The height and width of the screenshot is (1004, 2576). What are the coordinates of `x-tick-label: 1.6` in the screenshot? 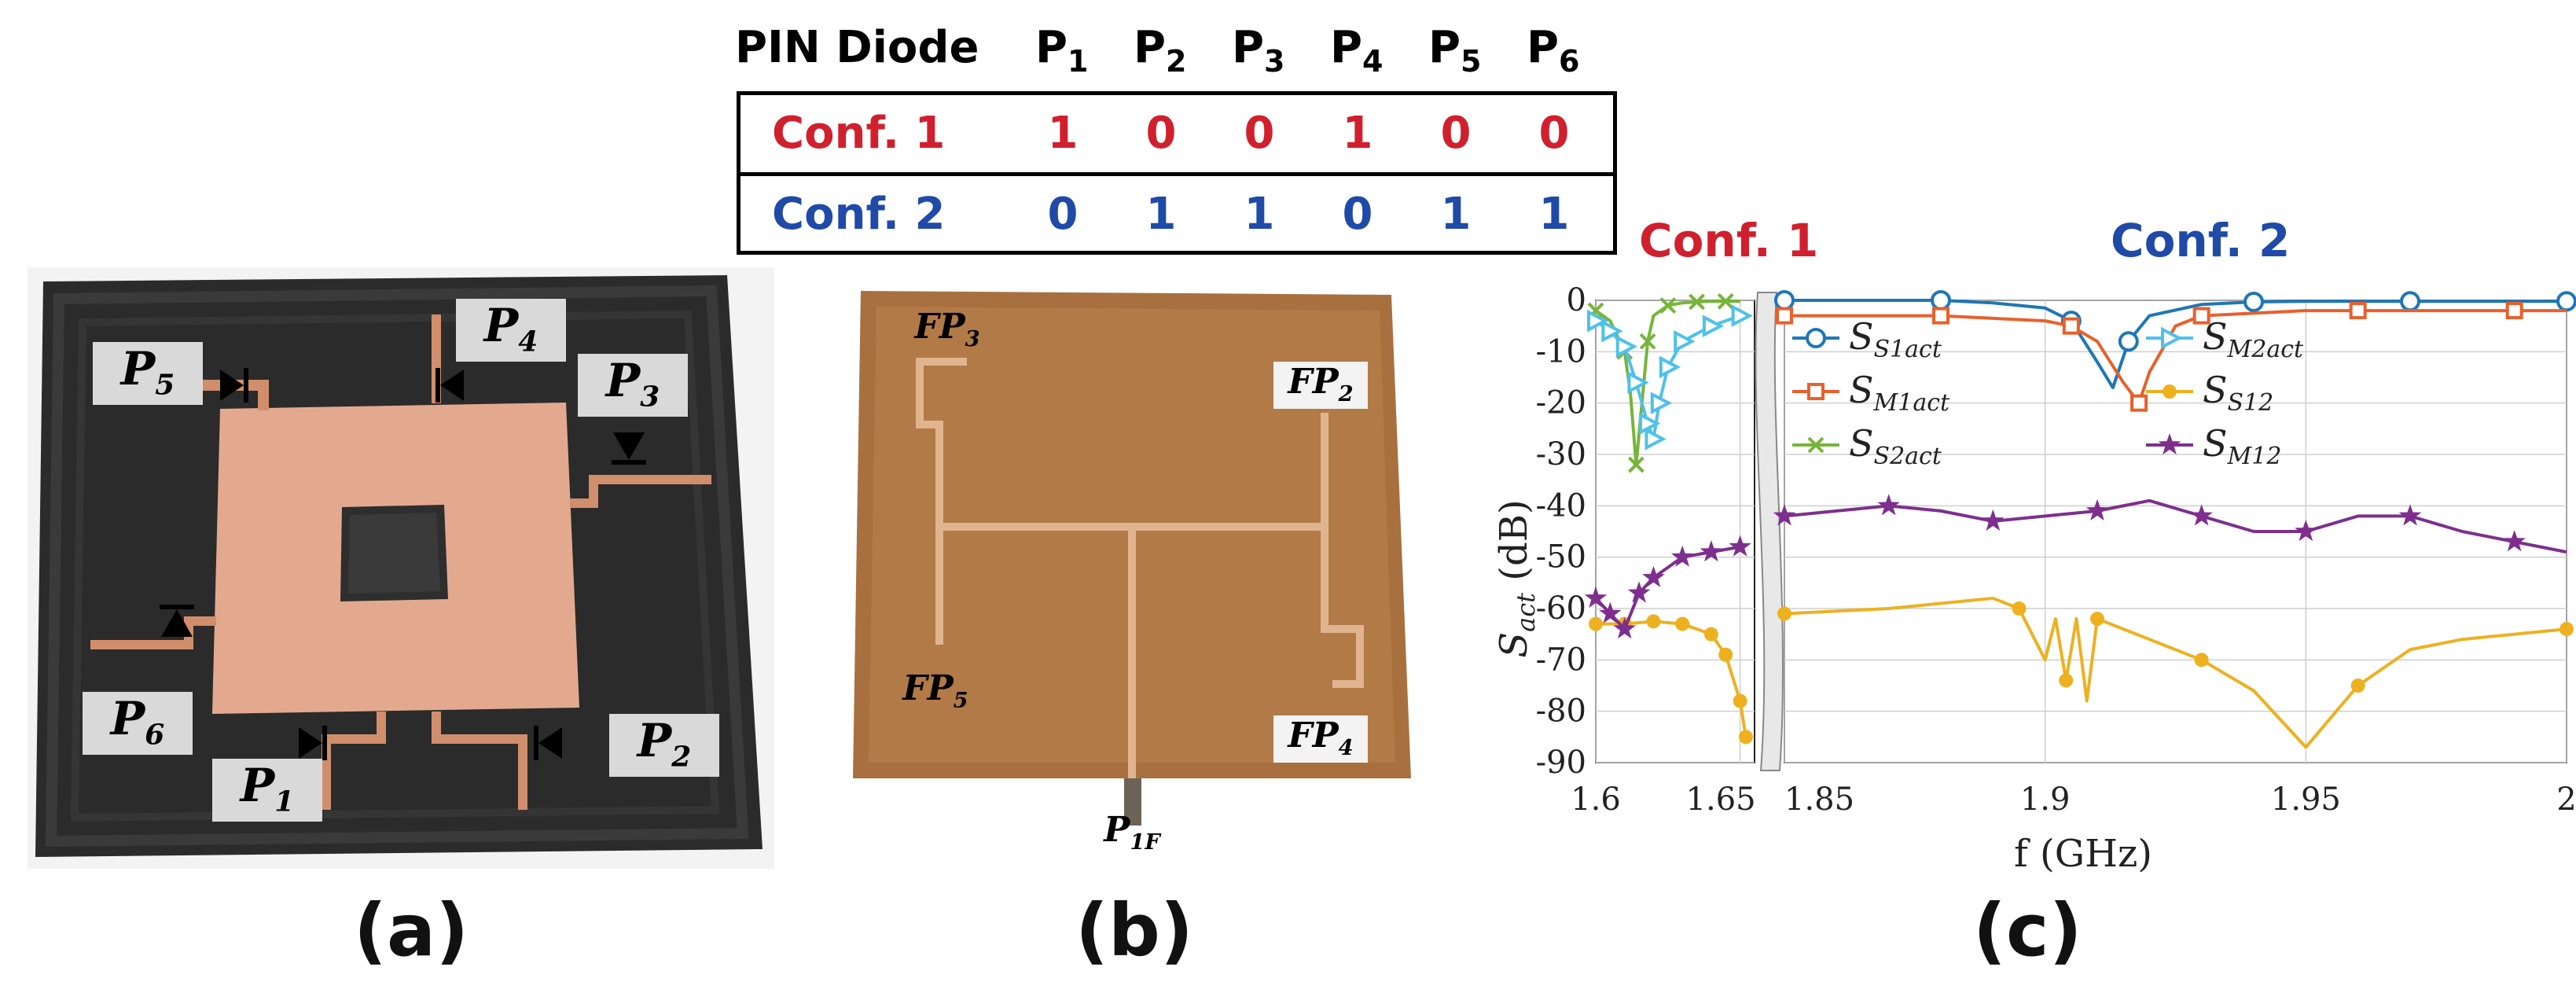 It's located at (1596, 800).